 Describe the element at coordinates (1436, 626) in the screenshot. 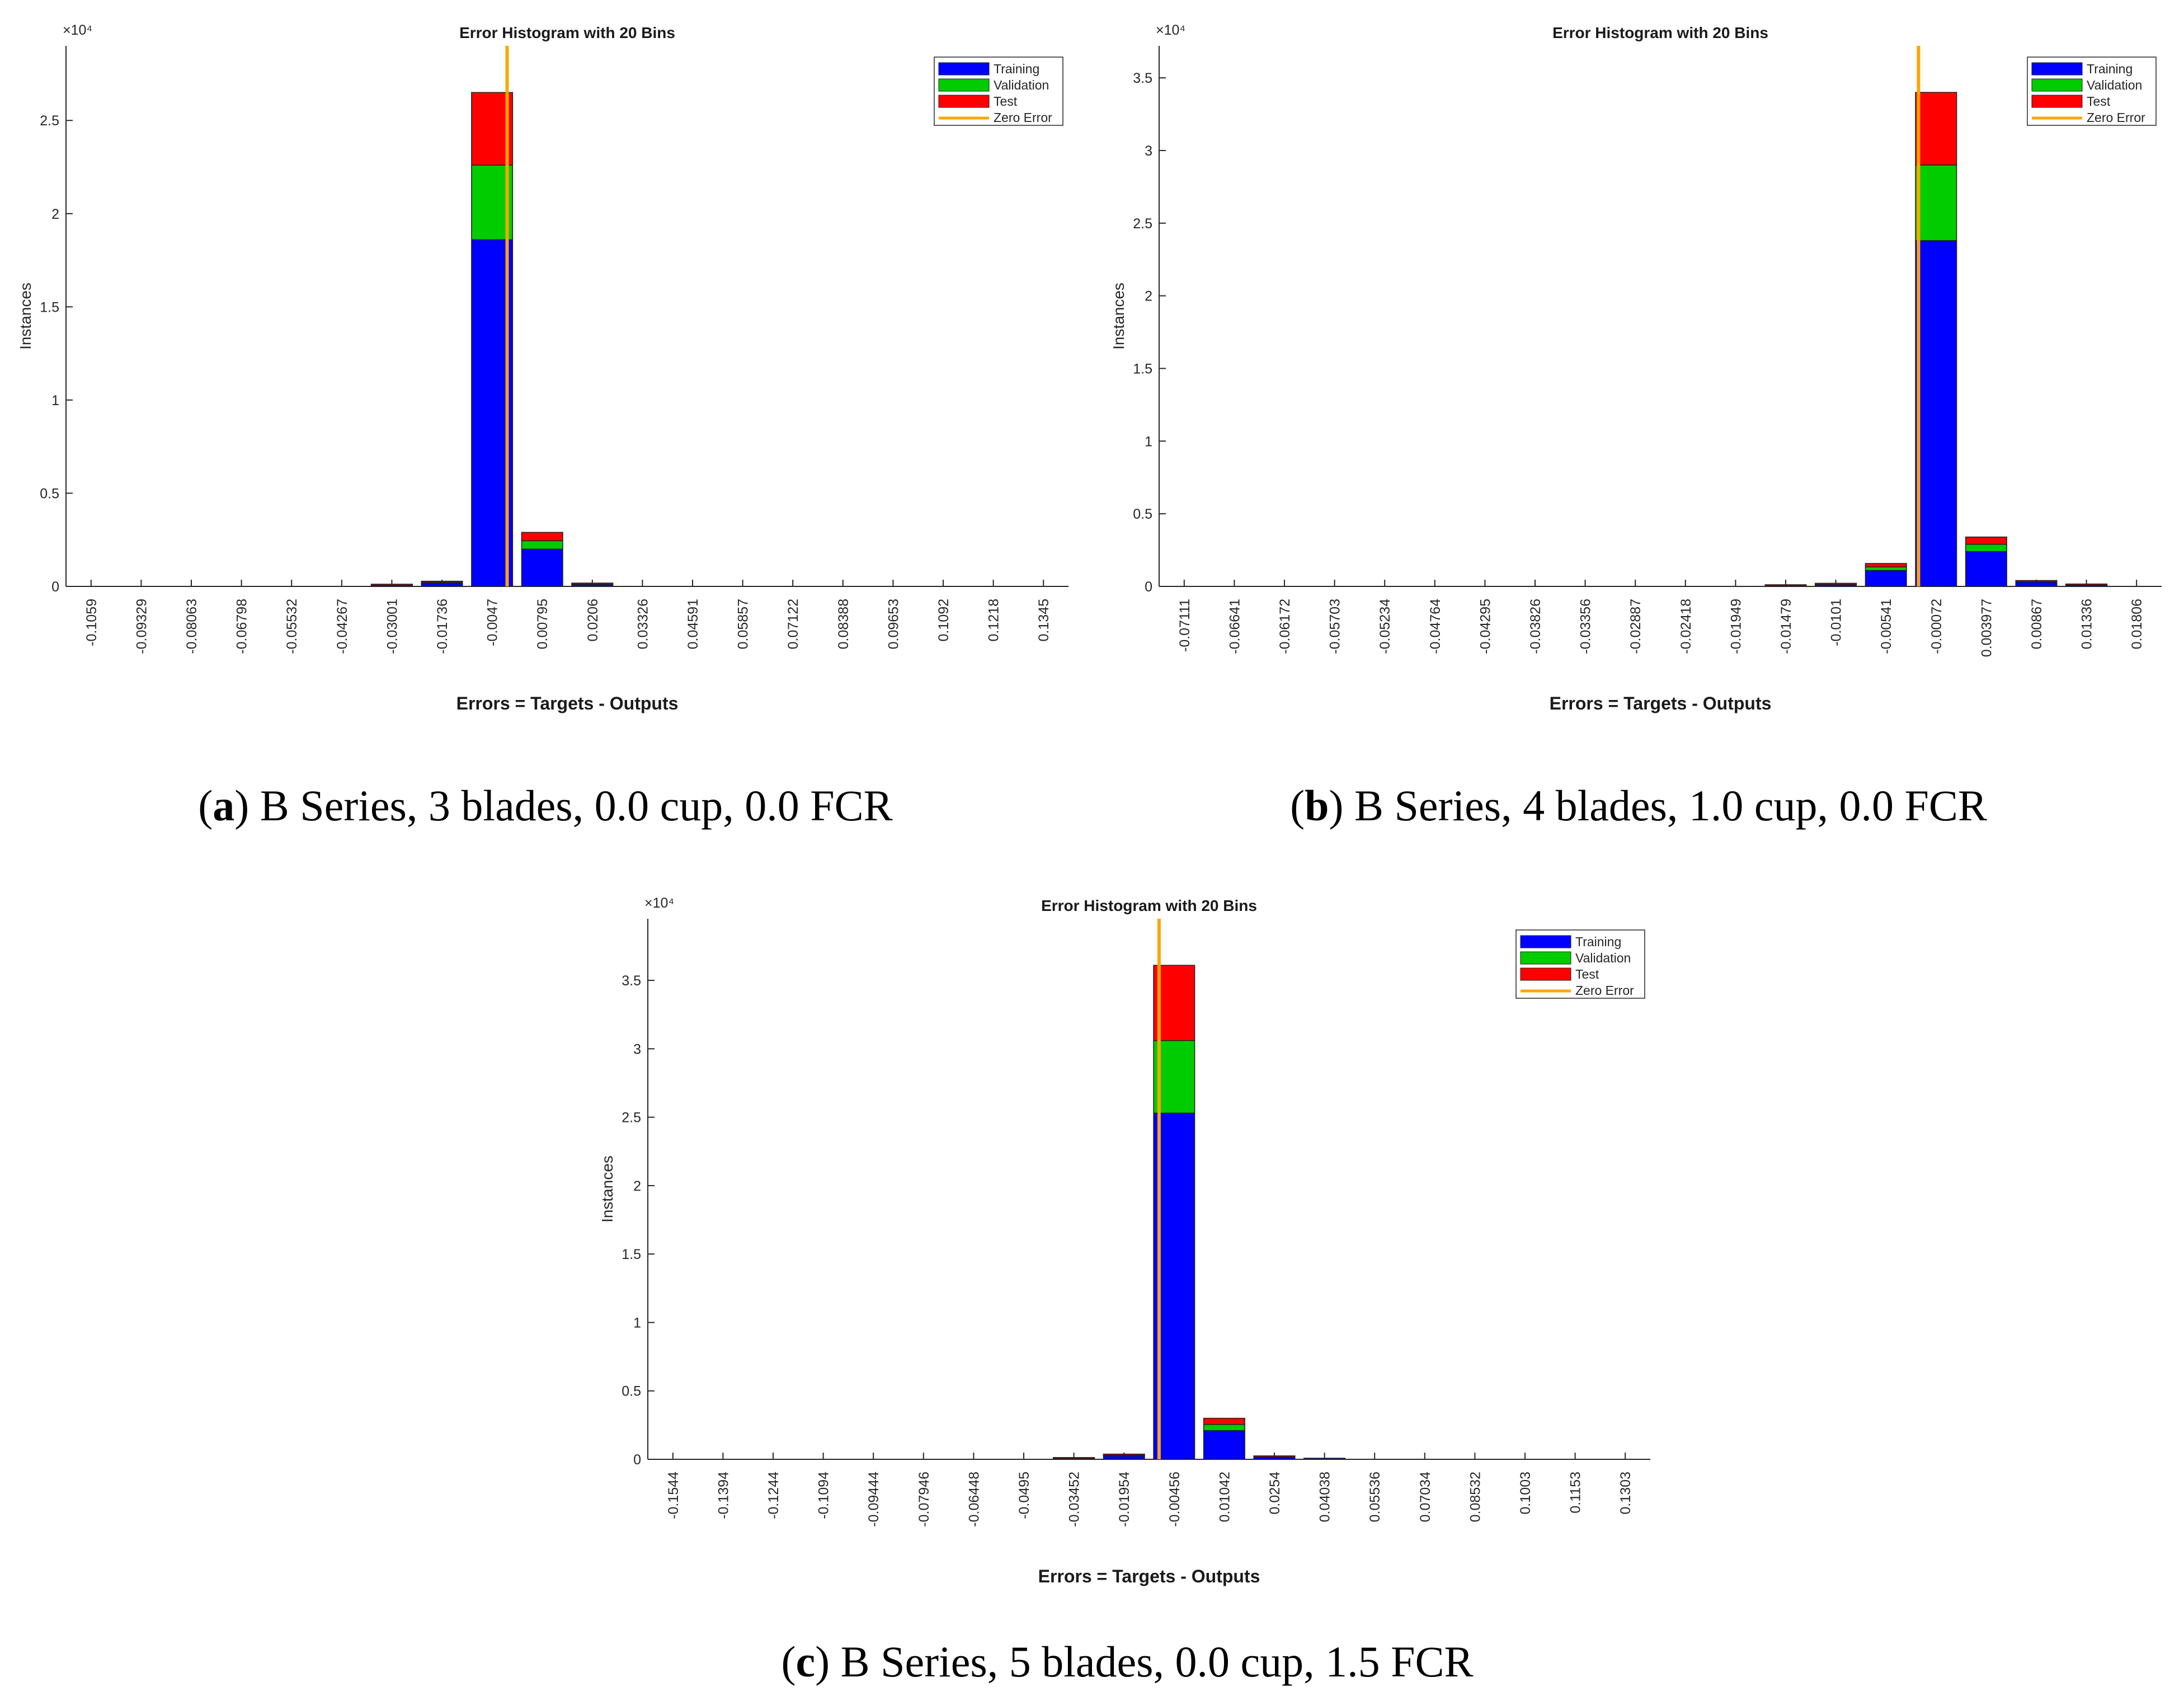

I see `x-tick-label: -0.04764` at that location.